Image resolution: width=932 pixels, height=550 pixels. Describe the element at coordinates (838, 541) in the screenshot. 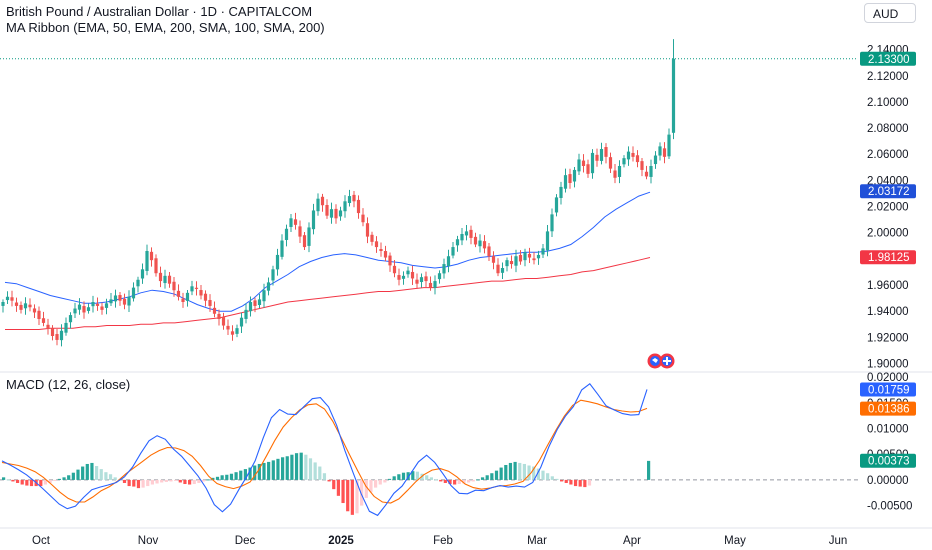

I see `date-tick-label: Jun` at that location.